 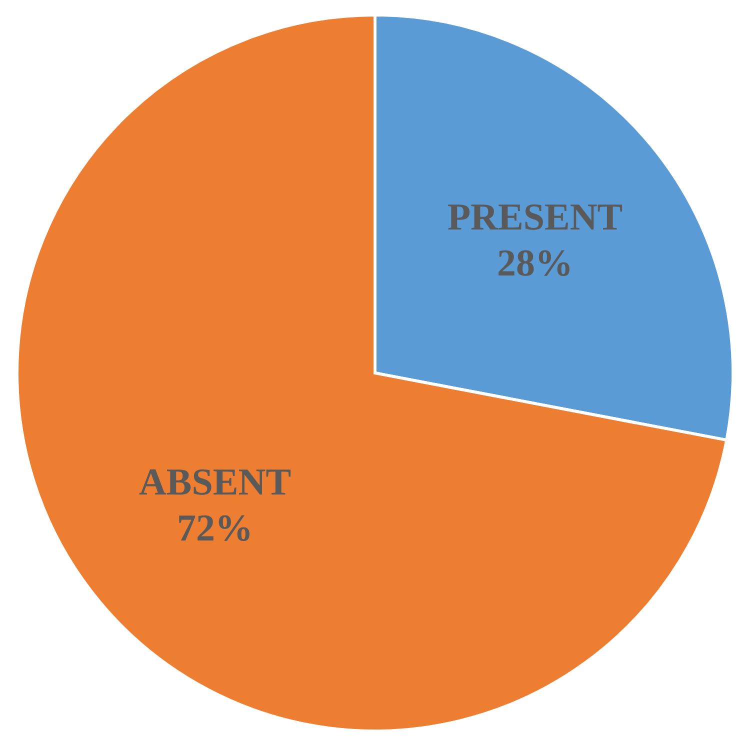 I want to click on data-label: 72%, so click(x=215, y=528).